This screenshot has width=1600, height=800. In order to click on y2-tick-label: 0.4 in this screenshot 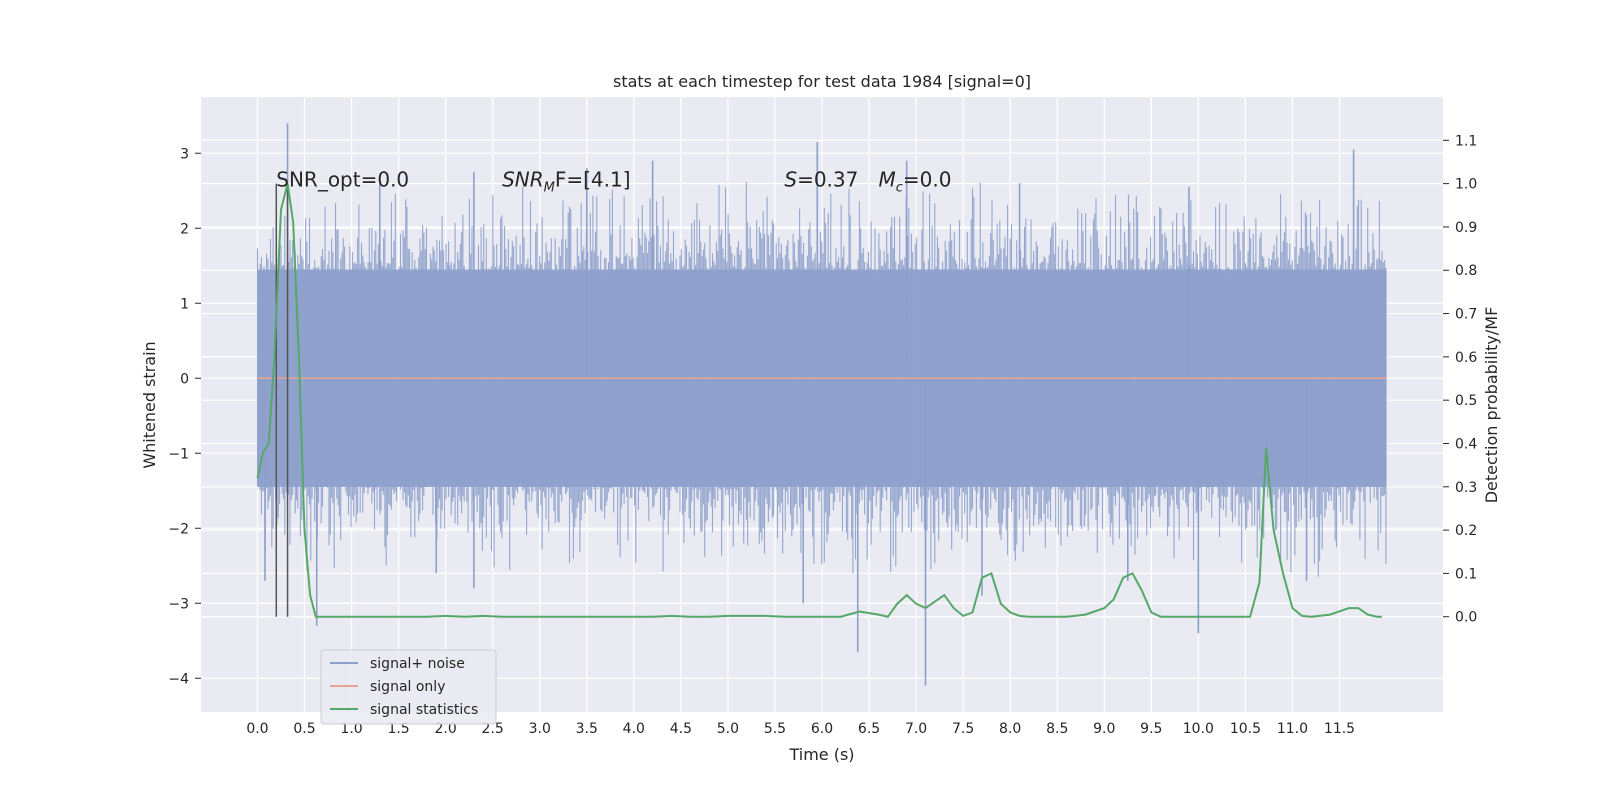, I will do `click(1466, 444)`.